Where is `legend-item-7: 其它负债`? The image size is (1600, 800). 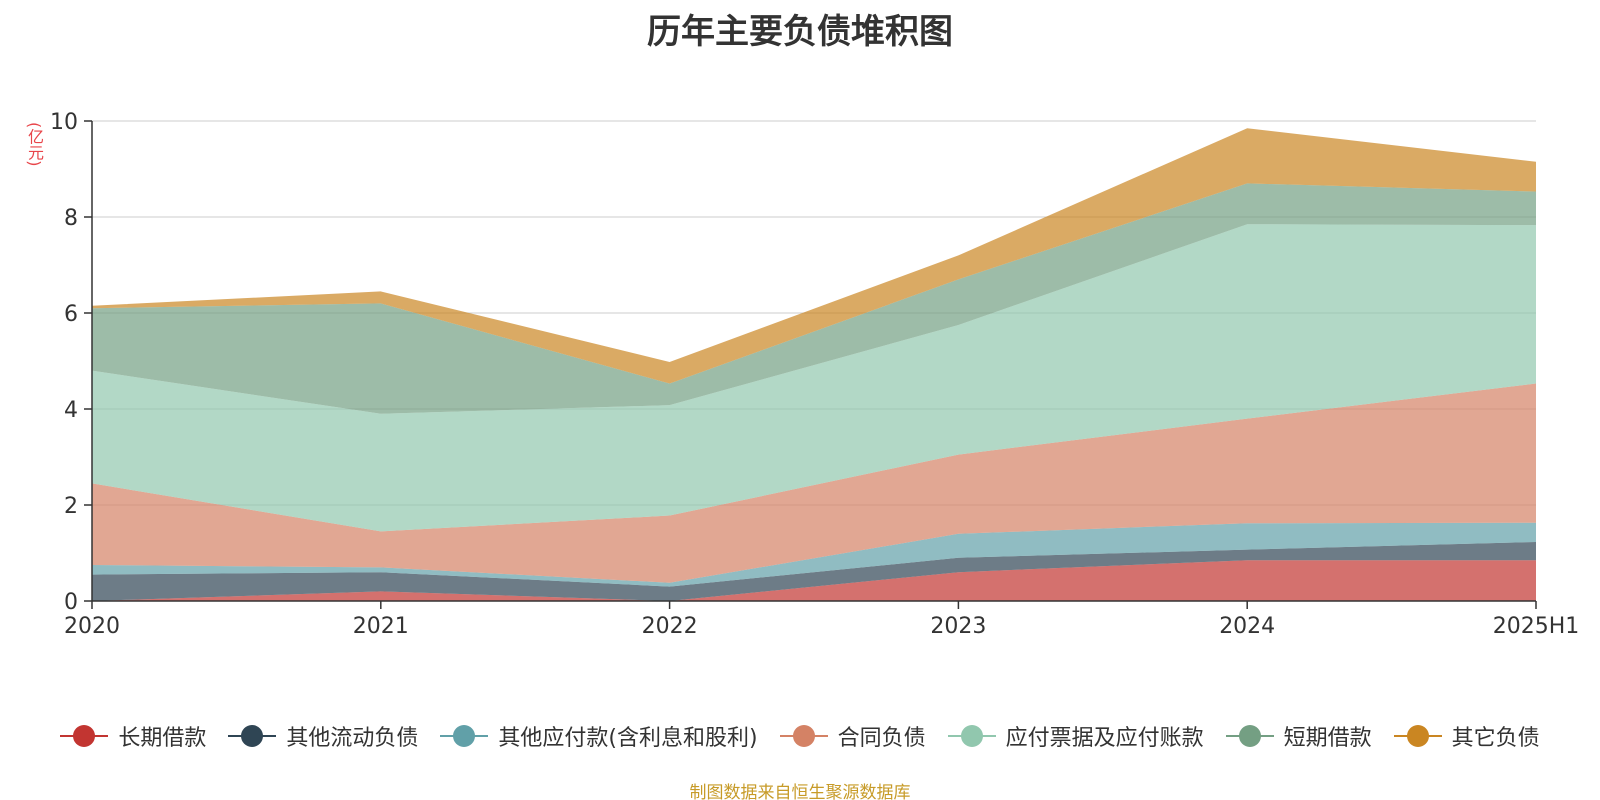 legend-item-7: 其它负债 is located at coordinates (1466, 736).